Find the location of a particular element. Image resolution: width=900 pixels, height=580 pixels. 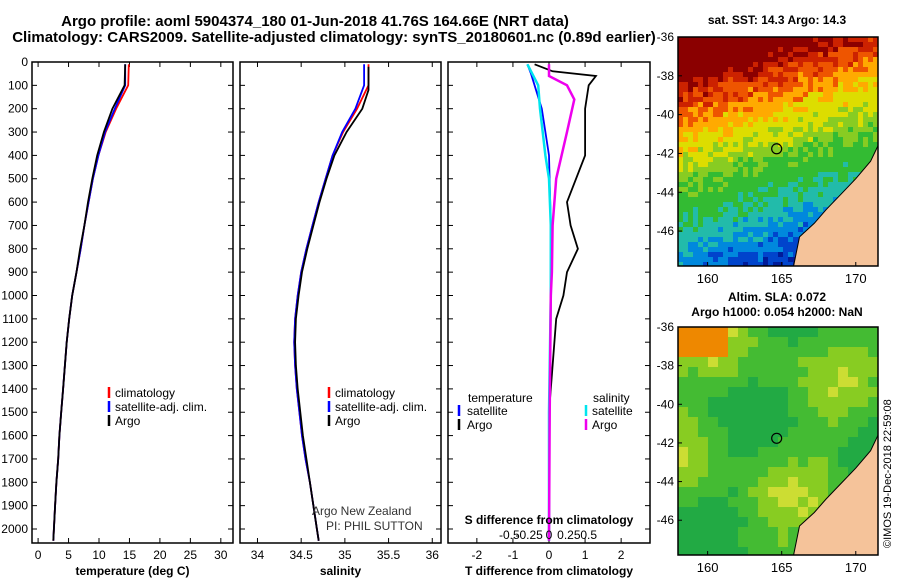

depth-tick-label: 1400 is located at coordinates (14, 389).